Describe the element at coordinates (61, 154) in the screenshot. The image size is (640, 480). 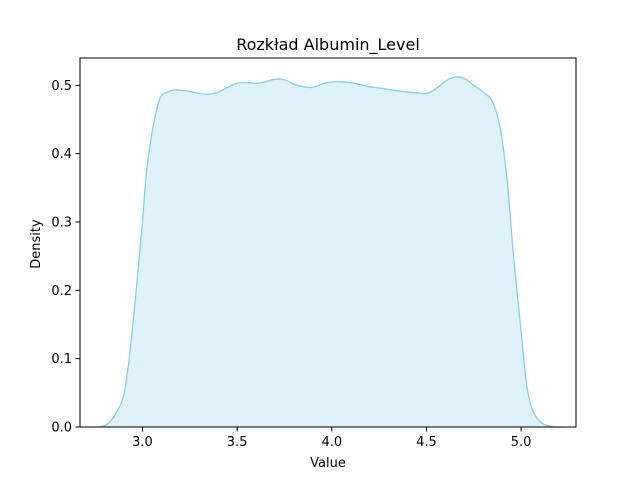
I see `y-tick-label: 0.4` at that location.